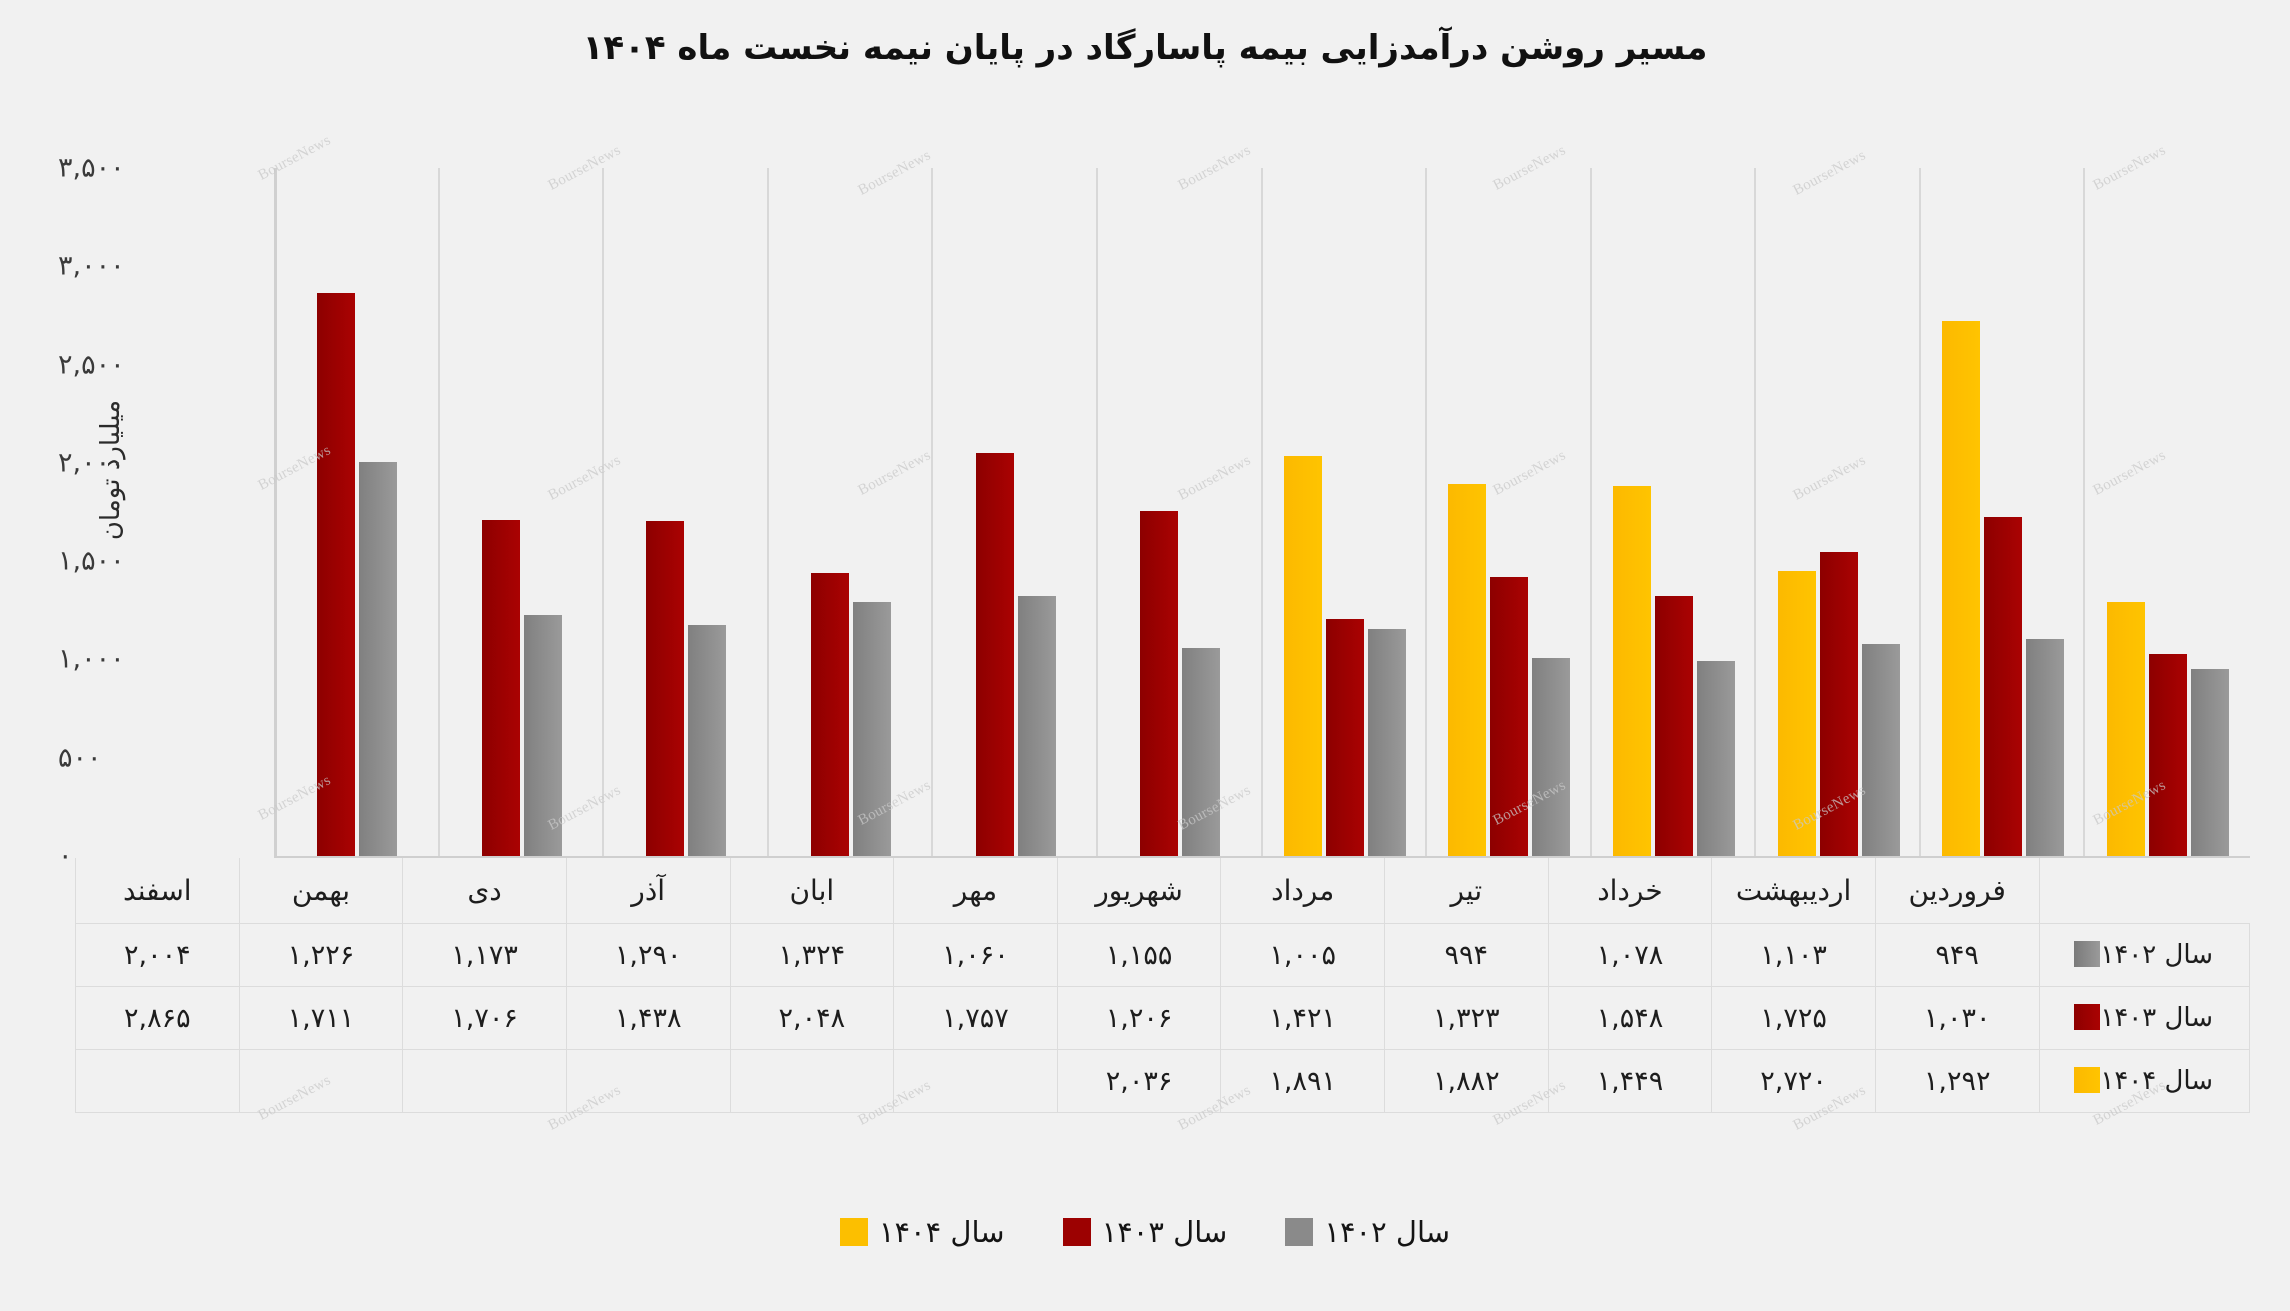  What do you see at coordinates (1793, 955) in the screenshot?
I see `table-cell: ۱,۱۰۳` at bounding box center [1793, 955].